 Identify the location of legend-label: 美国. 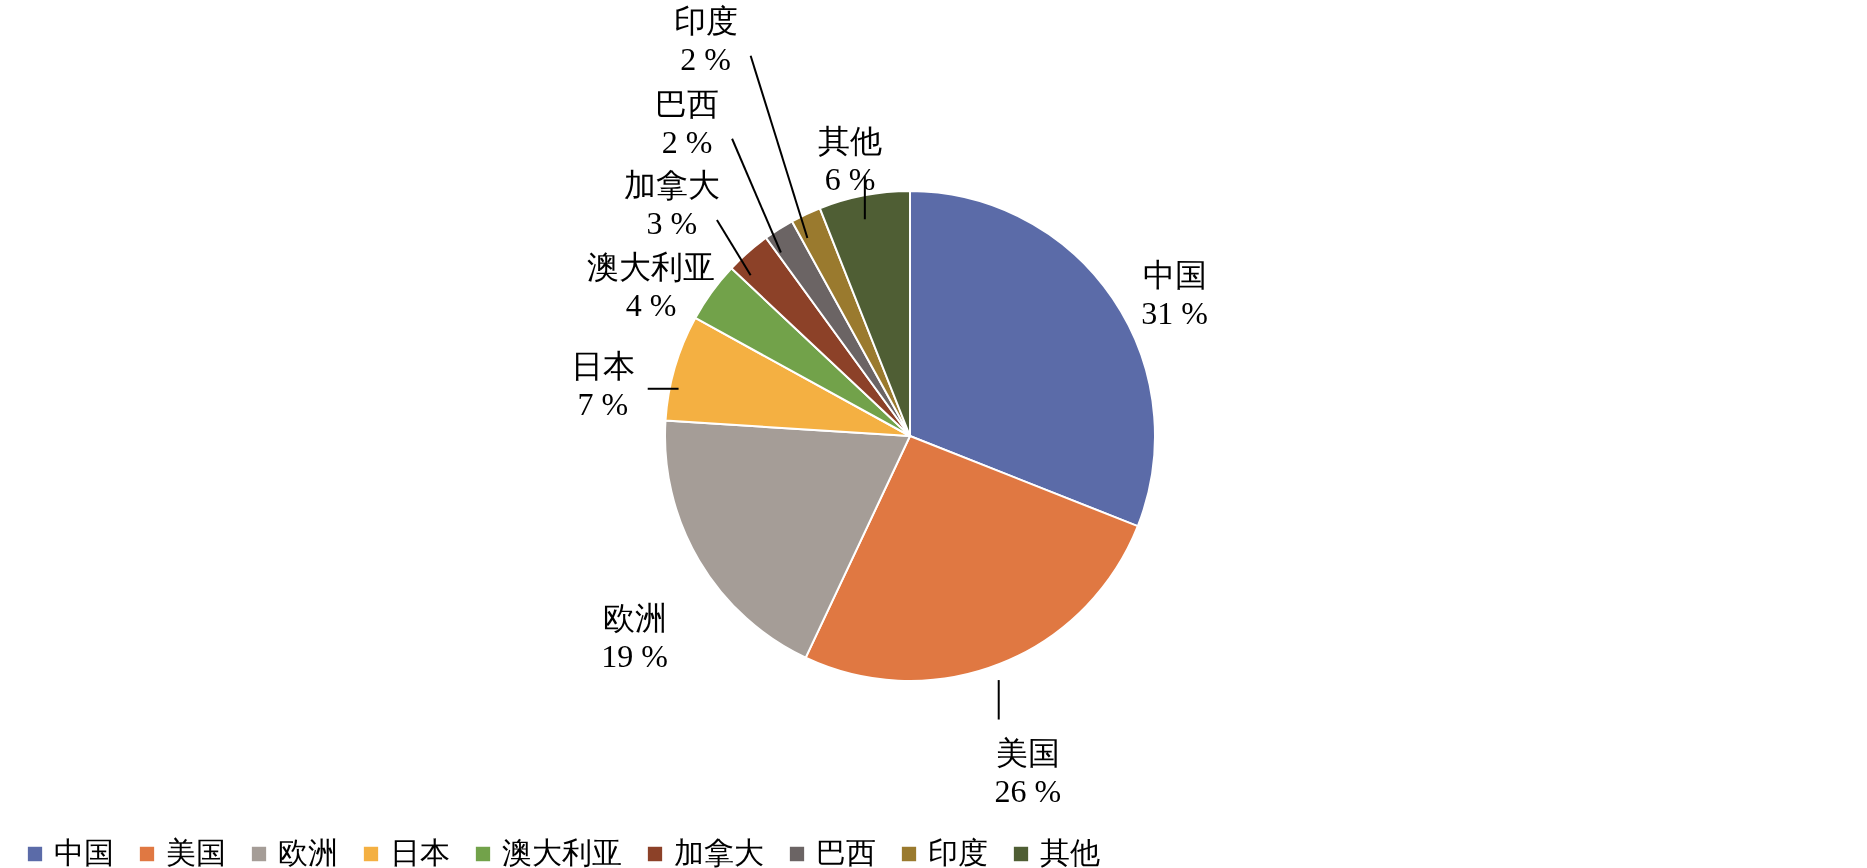
(196, 852).